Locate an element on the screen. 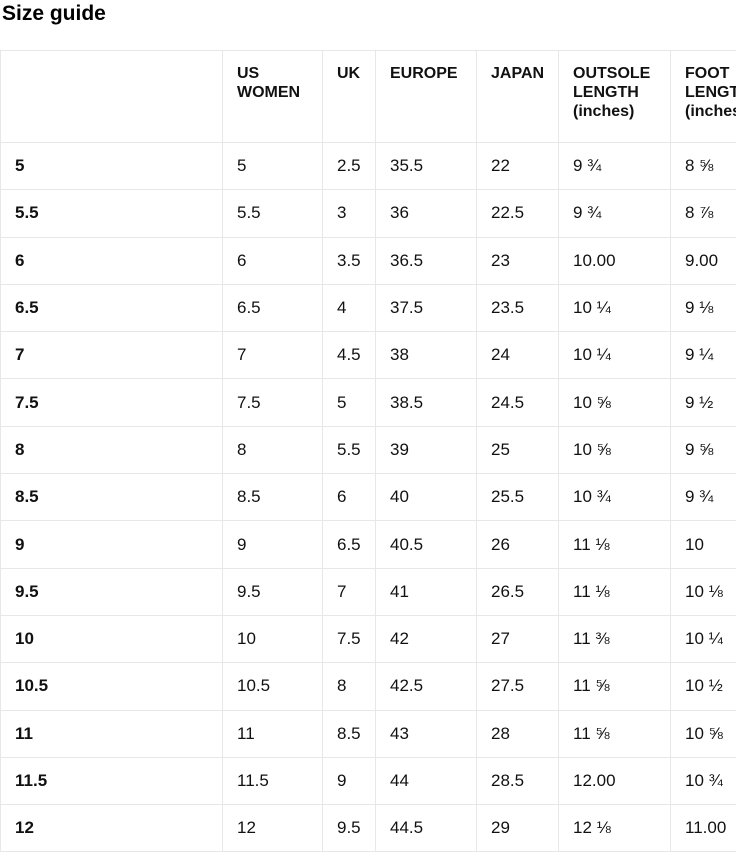 Image resolution: width=736 pixels, height=867 pixels. row-label-cell: 11.5 is located at coordinates (111, 781).